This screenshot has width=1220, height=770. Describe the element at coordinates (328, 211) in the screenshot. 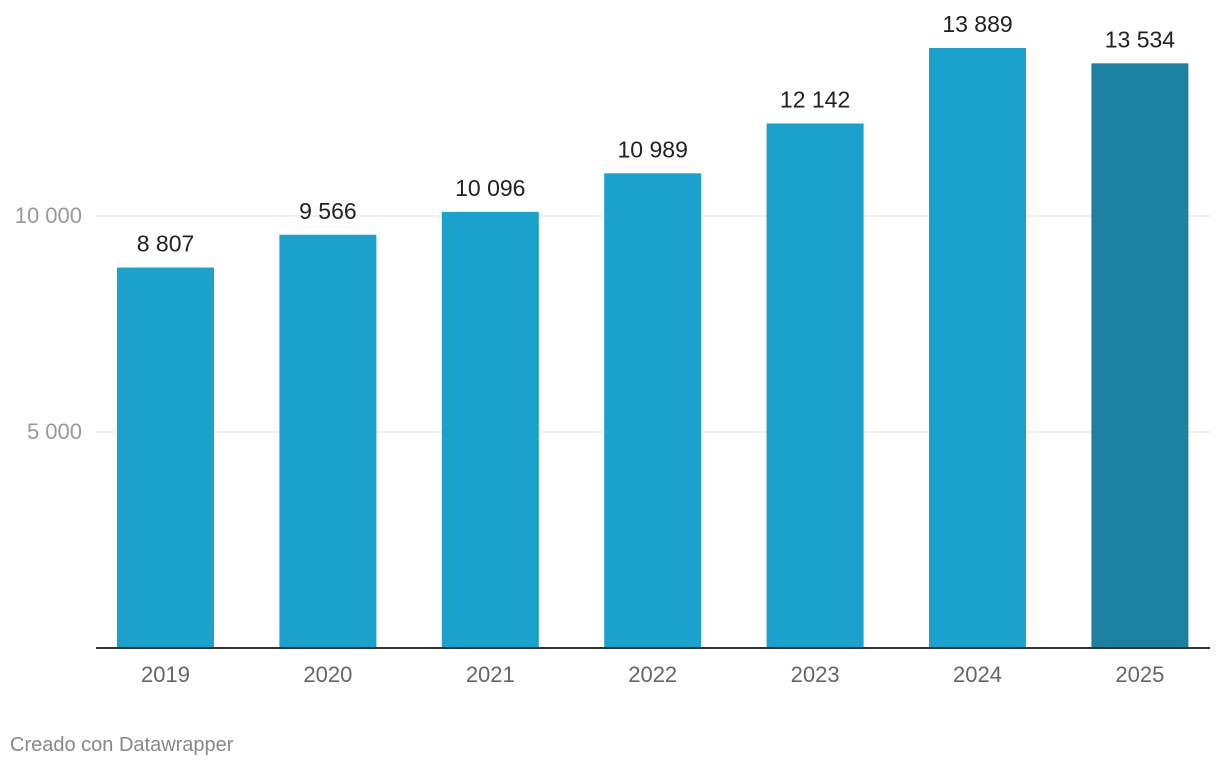

I see `data-label: 9 566` at that location.